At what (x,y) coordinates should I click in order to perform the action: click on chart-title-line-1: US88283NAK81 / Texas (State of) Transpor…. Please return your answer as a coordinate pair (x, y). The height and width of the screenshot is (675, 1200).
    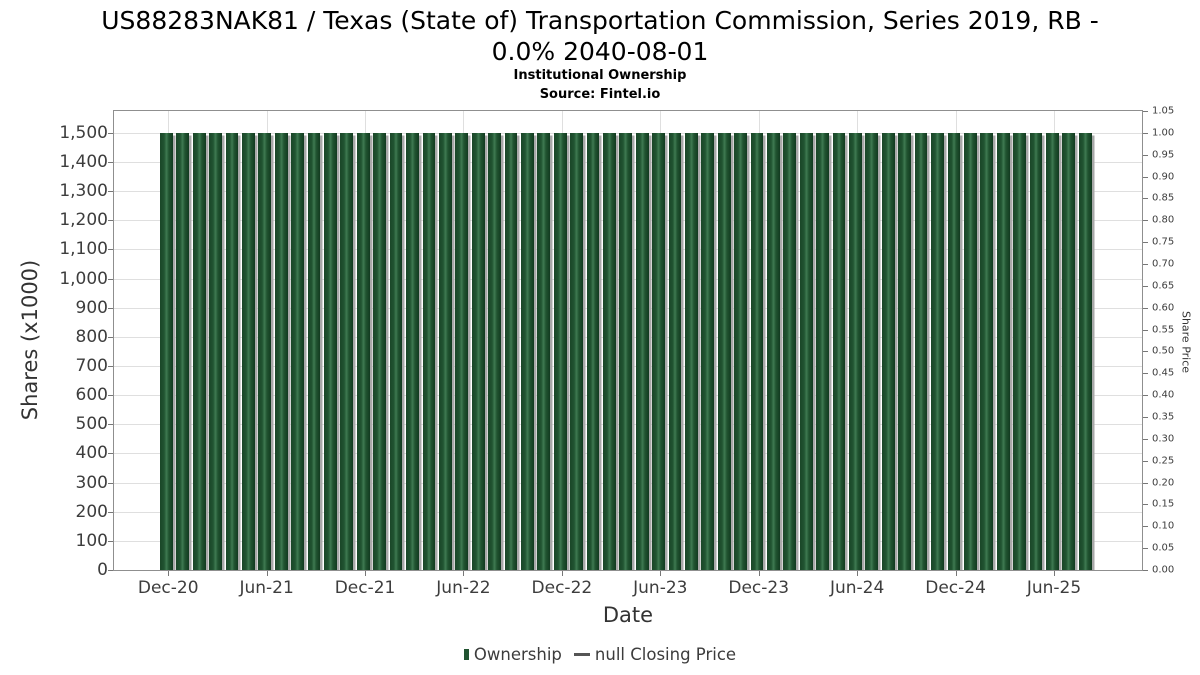
    Looking at the image, I should click on (600, 20).